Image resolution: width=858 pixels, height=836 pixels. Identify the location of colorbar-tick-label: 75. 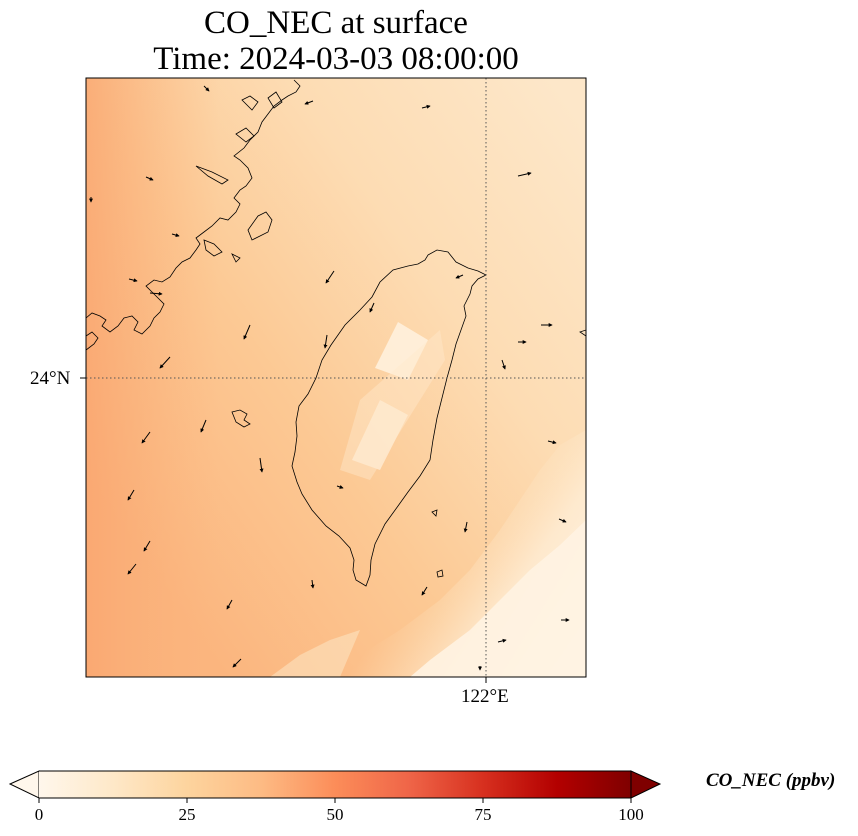
(483, 814).